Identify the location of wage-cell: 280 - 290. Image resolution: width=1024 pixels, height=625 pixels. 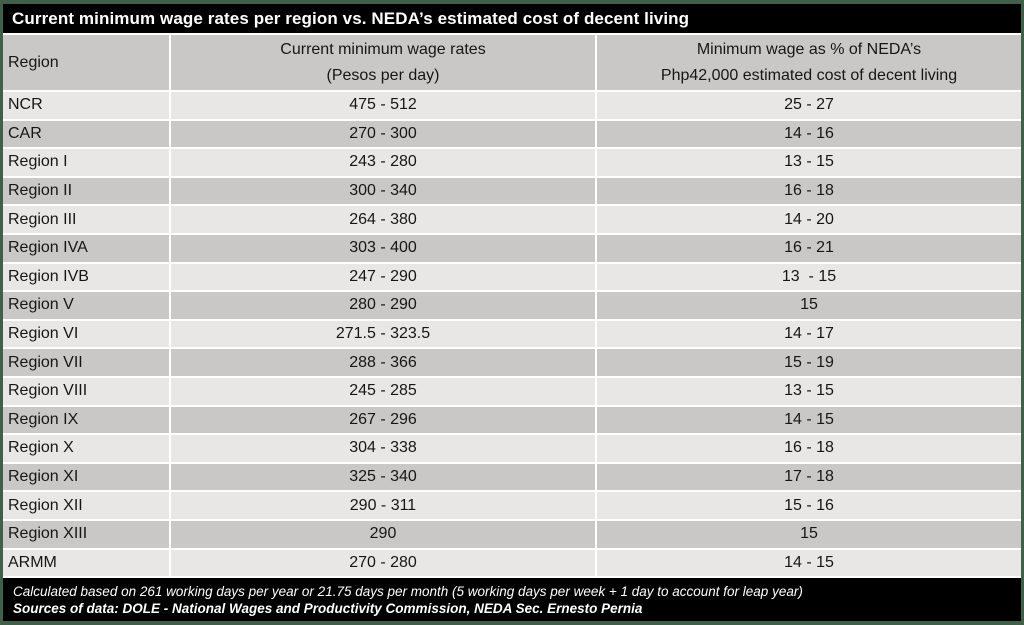
(383, 305).